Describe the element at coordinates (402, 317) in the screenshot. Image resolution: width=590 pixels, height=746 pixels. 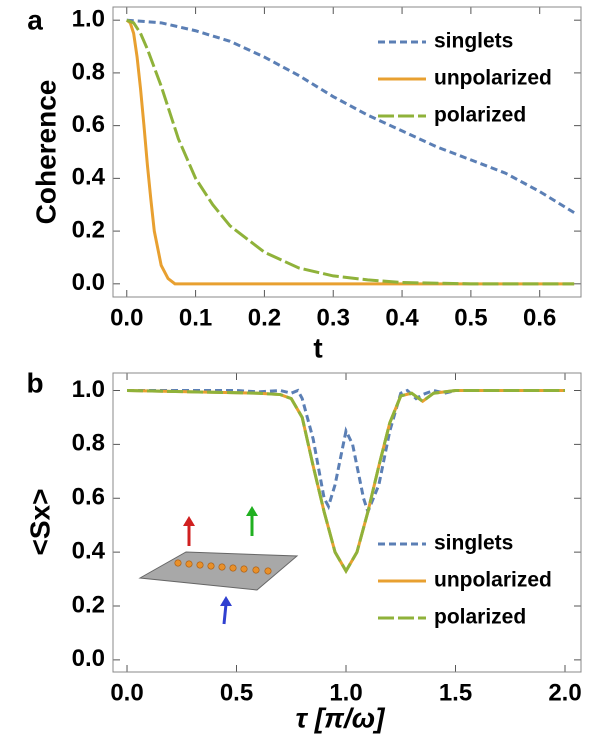
I see `x-tick-label: 0.4` at that location.